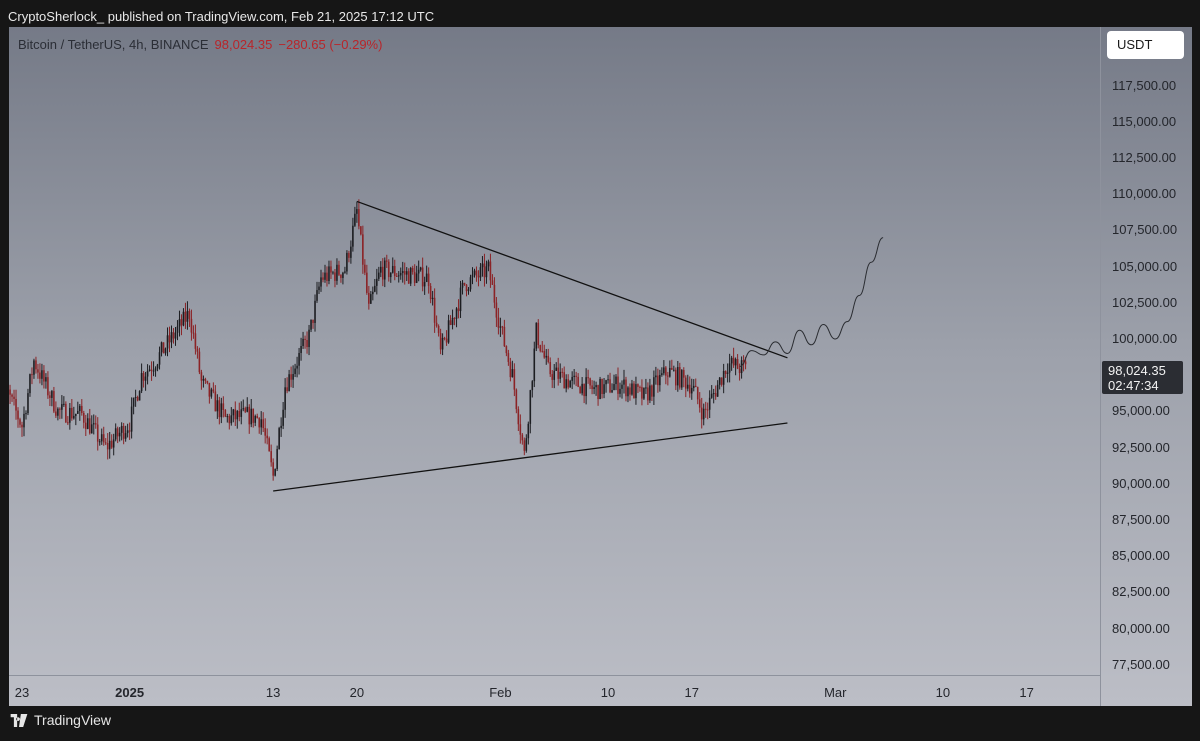 This screenshot has height=741, width=1200. Describe the element at coordinates (1145, 302) in the screenshot. I see `price-tick-label: 102,500.00` at that location.